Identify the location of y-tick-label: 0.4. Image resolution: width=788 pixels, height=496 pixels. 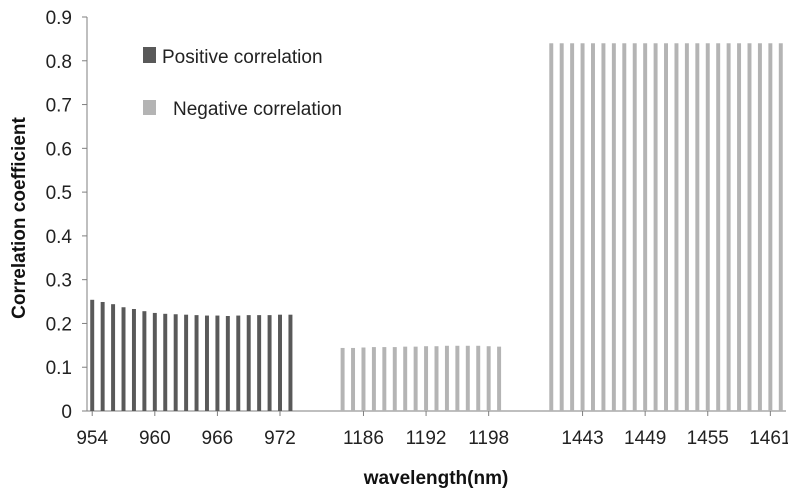
(59, 237).